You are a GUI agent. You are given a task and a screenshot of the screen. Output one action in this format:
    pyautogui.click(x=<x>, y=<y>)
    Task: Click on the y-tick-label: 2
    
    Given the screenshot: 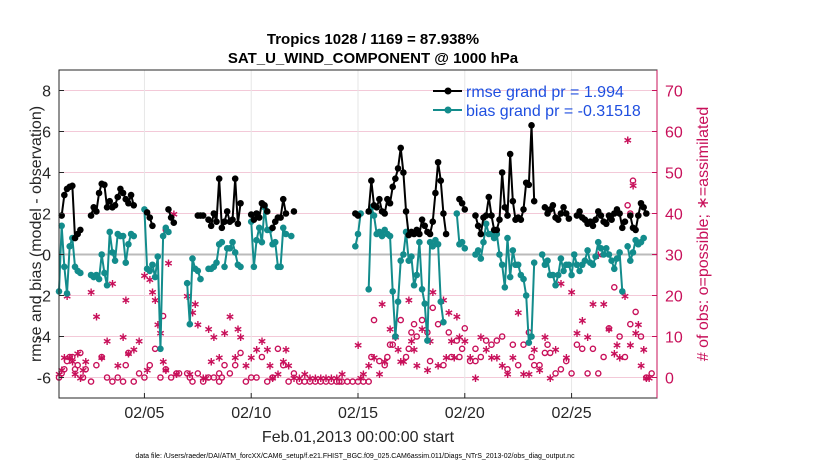 What is the action you would take?
    pyautogui.click(x=46, y=215)
    